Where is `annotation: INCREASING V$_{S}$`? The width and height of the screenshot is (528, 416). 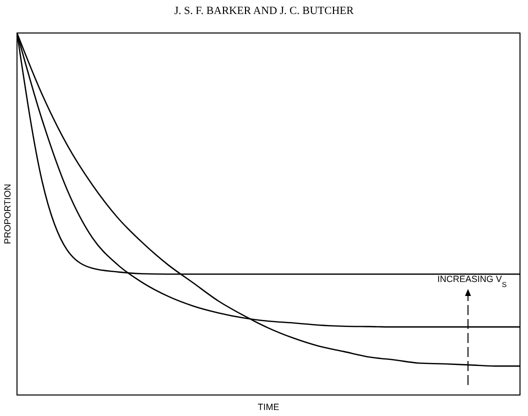 annotation: INCREASING V$_{S}$ is located at coordinates (472, 281).